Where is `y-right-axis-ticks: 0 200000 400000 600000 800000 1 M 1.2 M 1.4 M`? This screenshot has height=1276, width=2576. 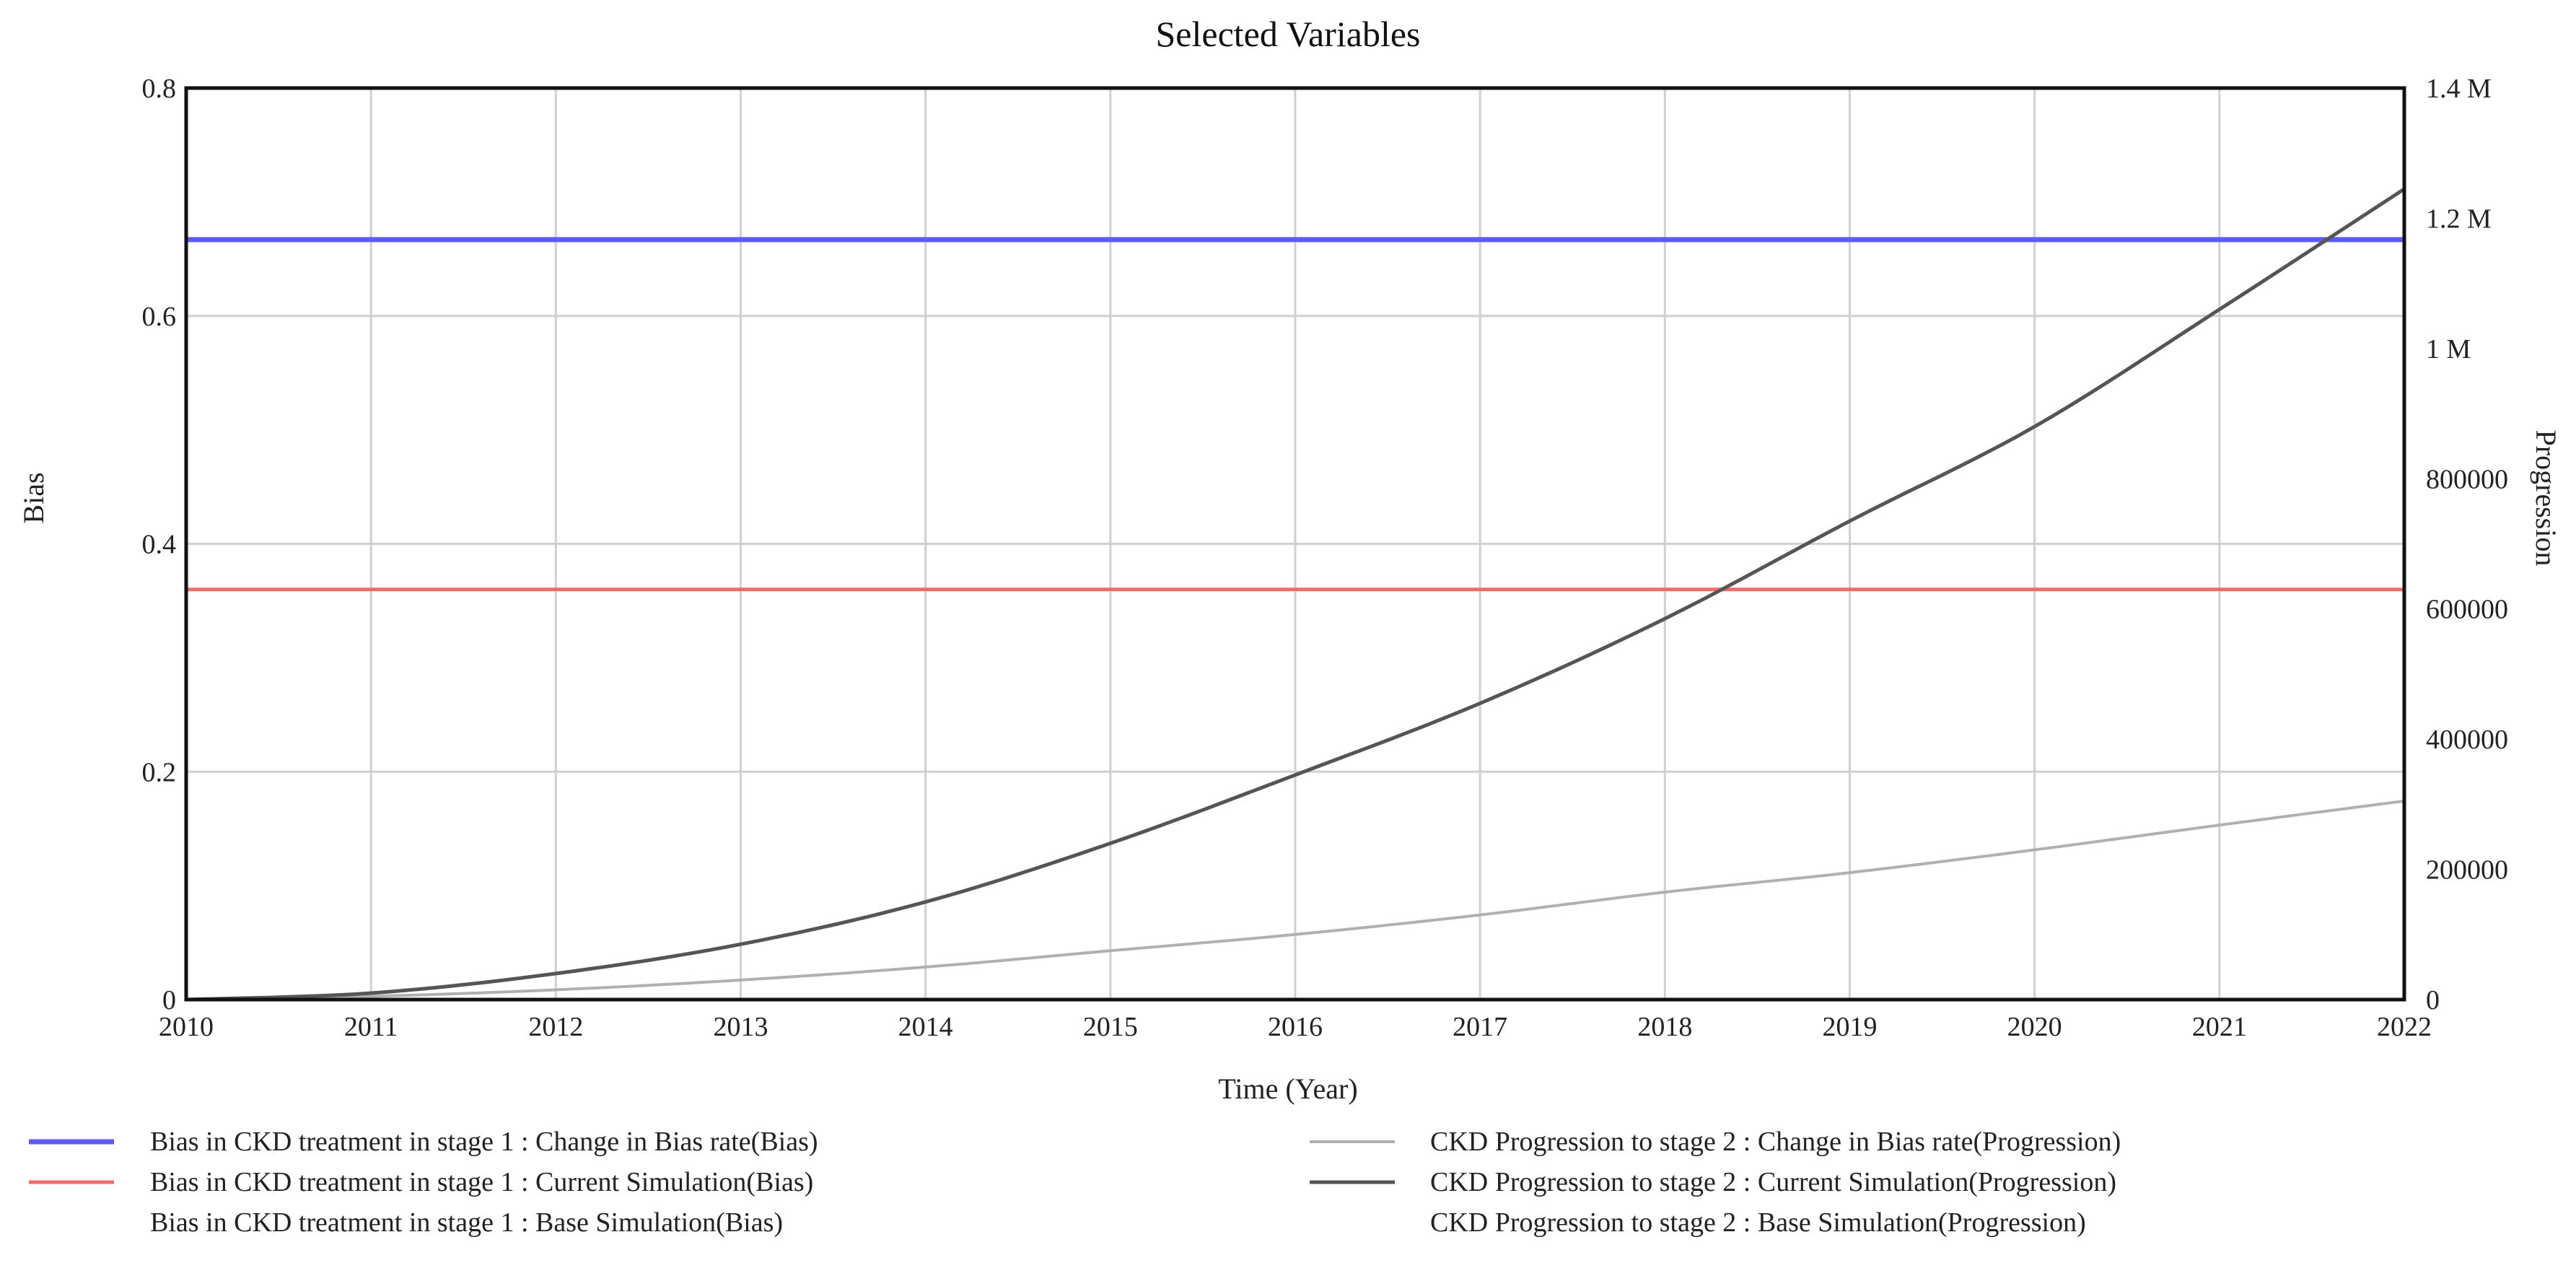 y-right-axis-ticks: 0 200000 400000 600000 800000 1 M 1.2 M 1.4 M is located at coordinates (2467, 544).